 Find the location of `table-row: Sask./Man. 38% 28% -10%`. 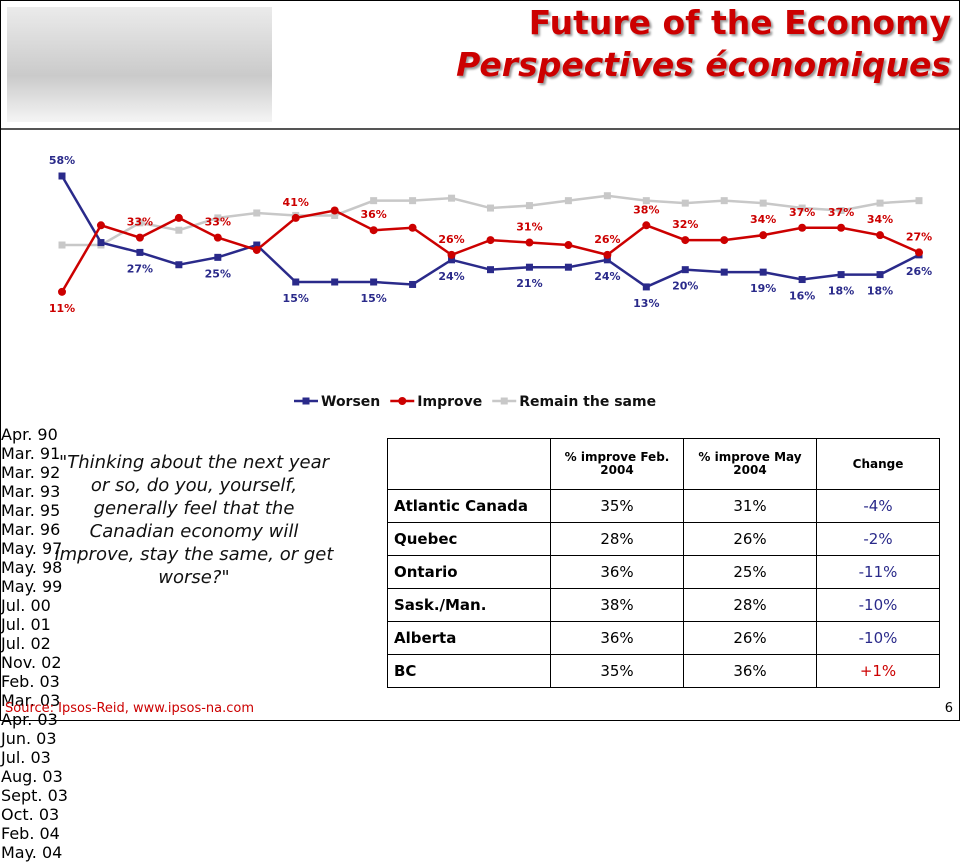

table-row: Sask./Man. 38% 28% -10% is located at coordinates (663, 605).